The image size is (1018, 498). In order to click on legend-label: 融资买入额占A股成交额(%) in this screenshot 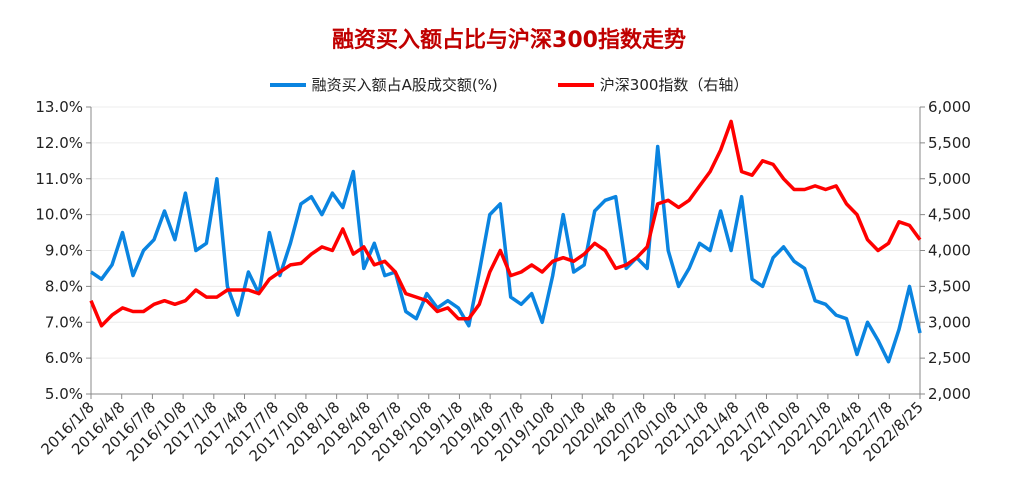, I will do `click(404, 85)`.